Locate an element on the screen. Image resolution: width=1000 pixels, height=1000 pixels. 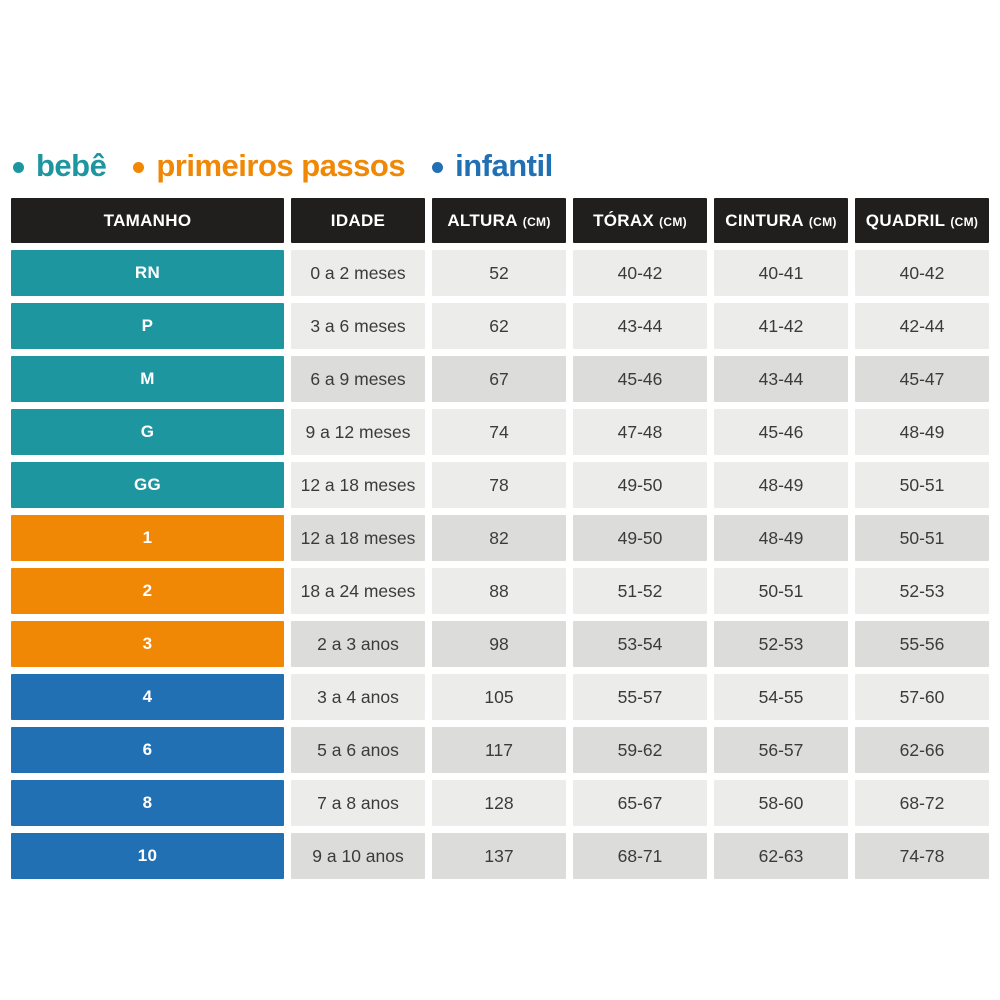
size-cell: RN is located at coordinates (147, 273).